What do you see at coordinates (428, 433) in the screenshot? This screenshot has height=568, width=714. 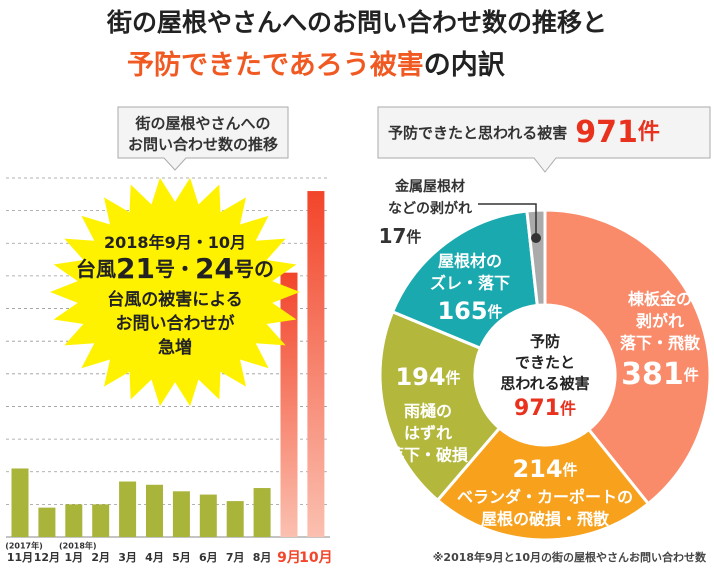 I see `pie-label: はずれ` at bounding box center [428, 433].